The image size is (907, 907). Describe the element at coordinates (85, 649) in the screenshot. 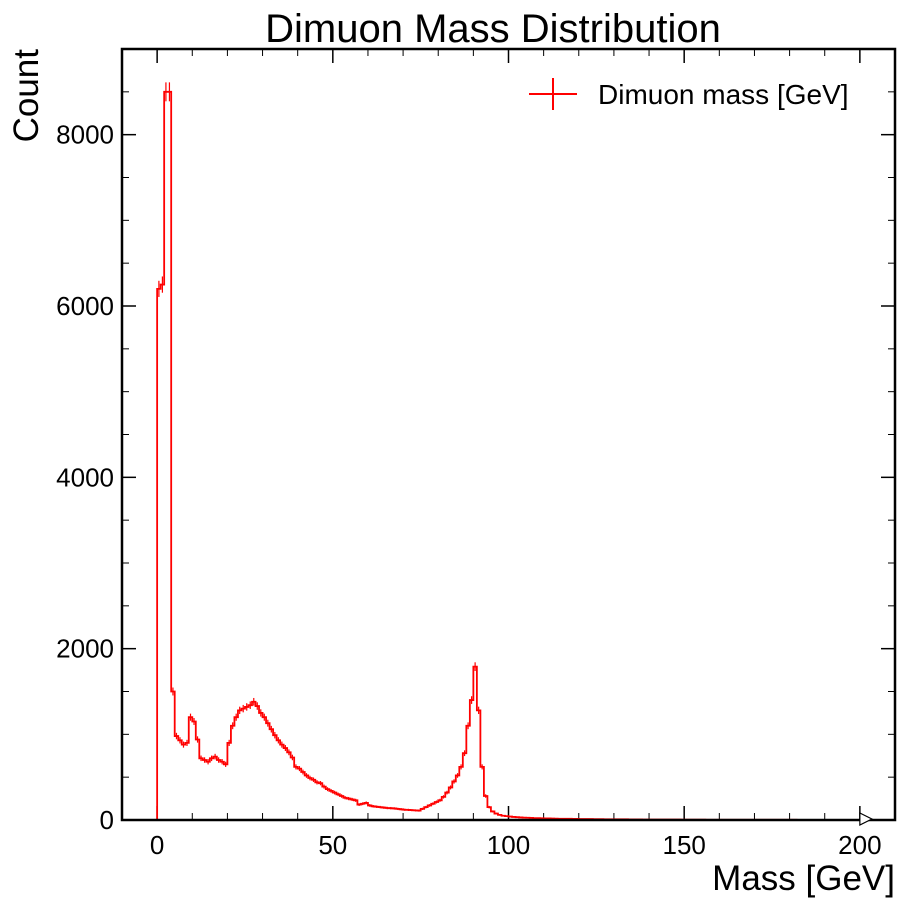

I see `y-tick-label: 2000` at that location.